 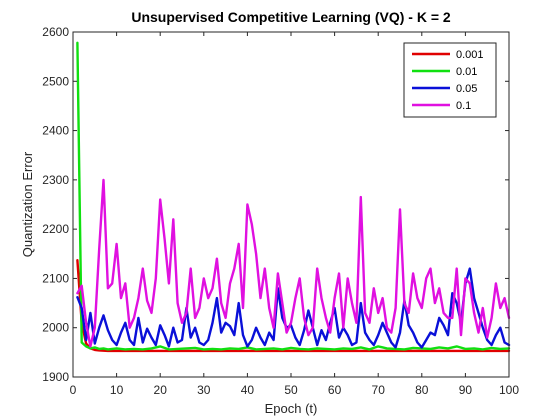 What do you see at coordinates (466, 72) in the screenshot?
I see `legend-label-1: 0.01` at bounding box center [466, 72].